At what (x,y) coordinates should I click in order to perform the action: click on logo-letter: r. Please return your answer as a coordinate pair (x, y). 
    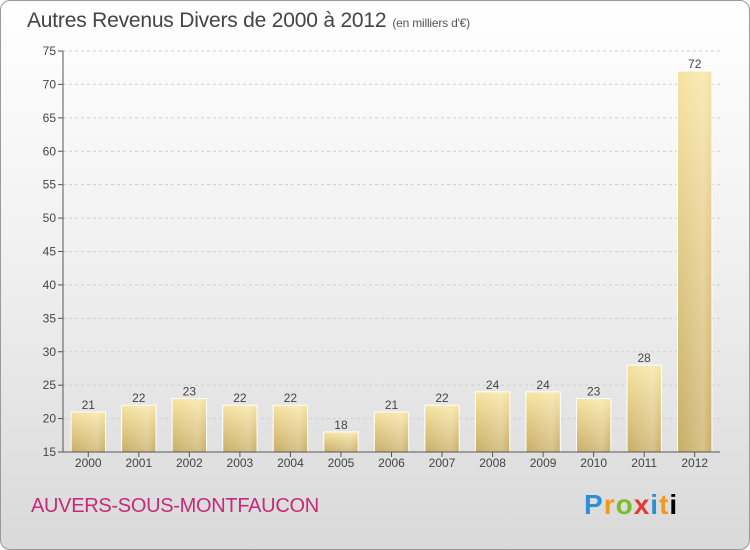
    Looking at the image, I should click on (609, 504).